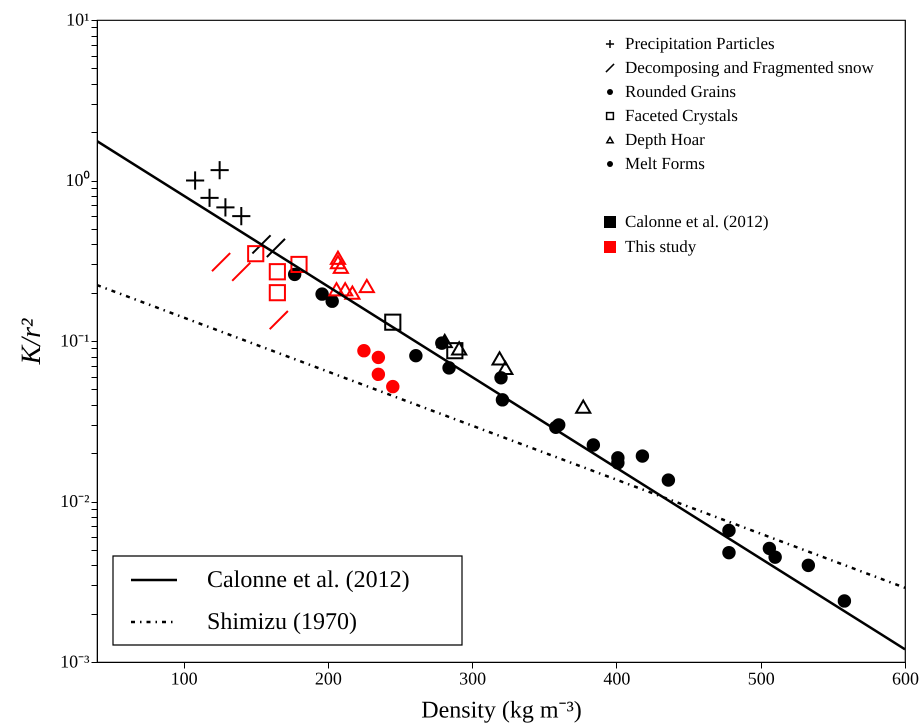 The height and width of the screenshot is (724, 921). Describe the element at coordinates (697, 221) in the screenshot. I see `annotation: Calonne et al. (2012)` at that location.